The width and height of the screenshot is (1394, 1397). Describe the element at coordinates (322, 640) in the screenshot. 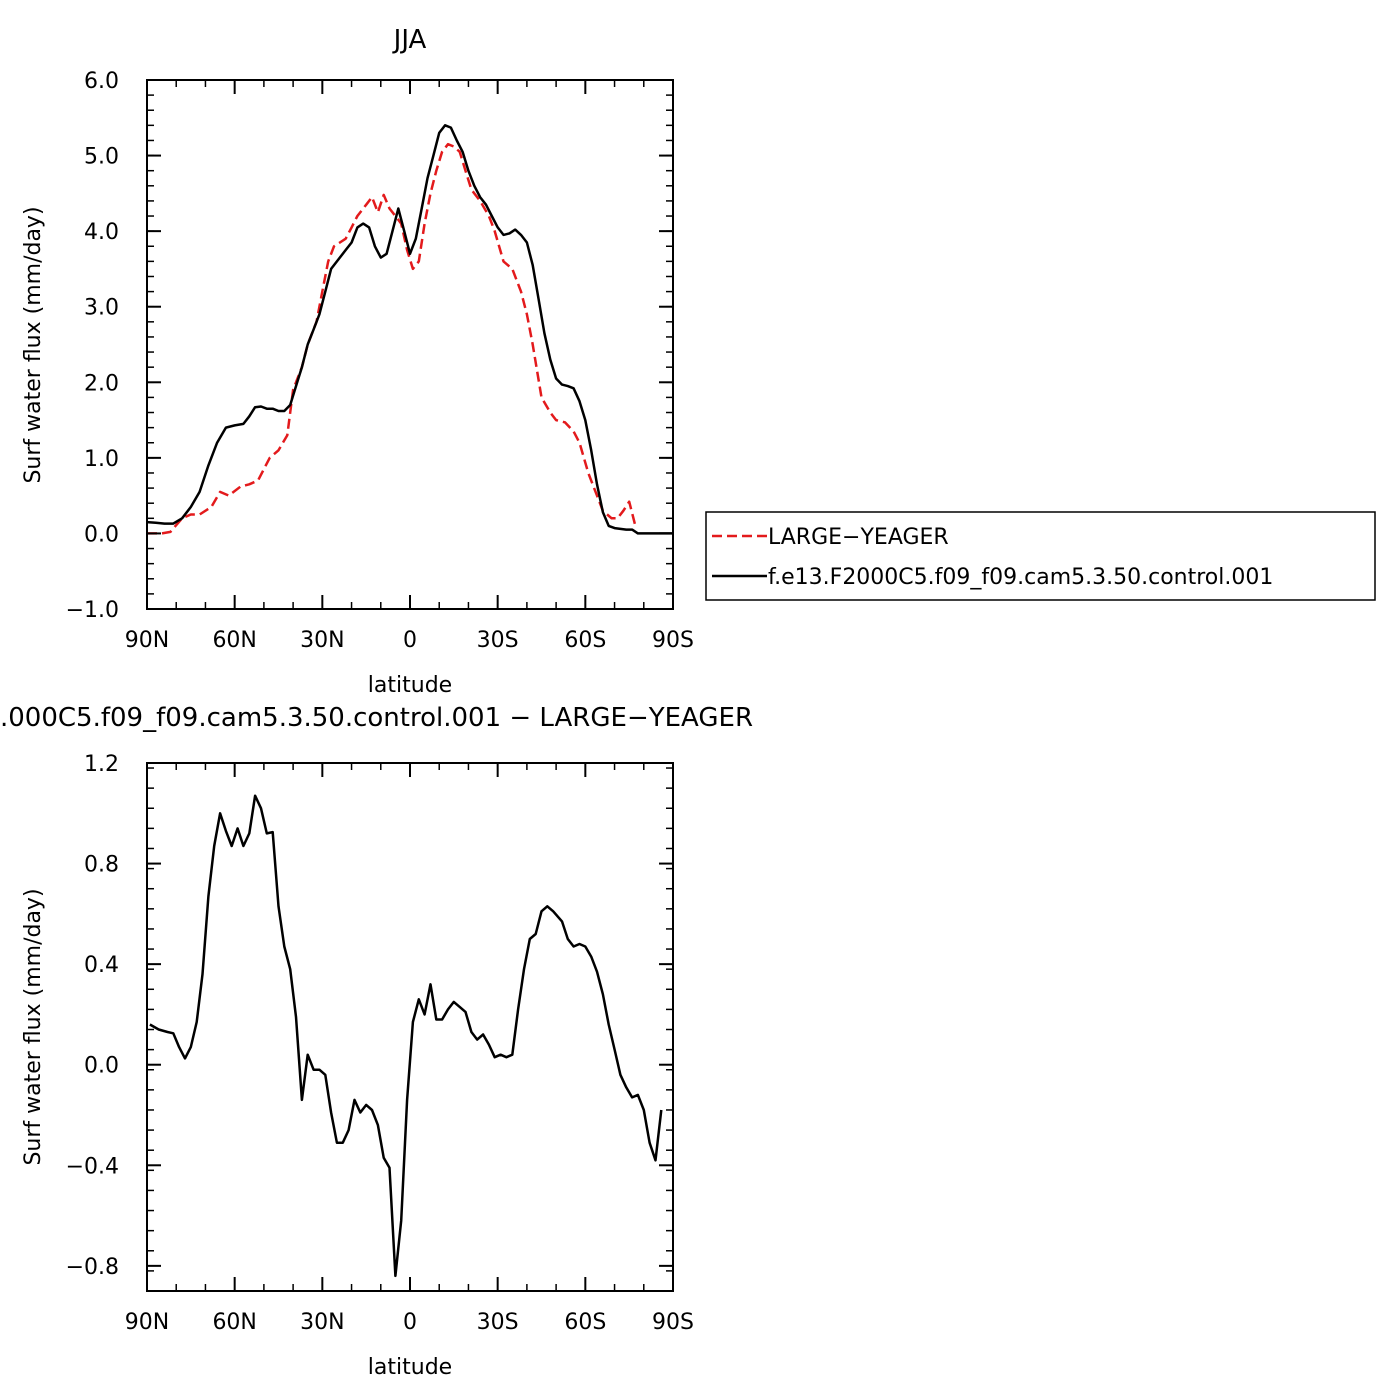

I see `top-x-tick-label: 30N` at that location.